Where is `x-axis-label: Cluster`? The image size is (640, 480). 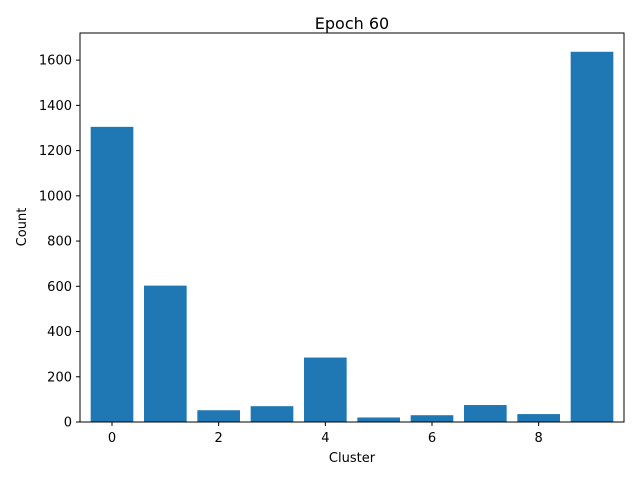 x-axis-label: Cluster is located at coordinates (352, 458).